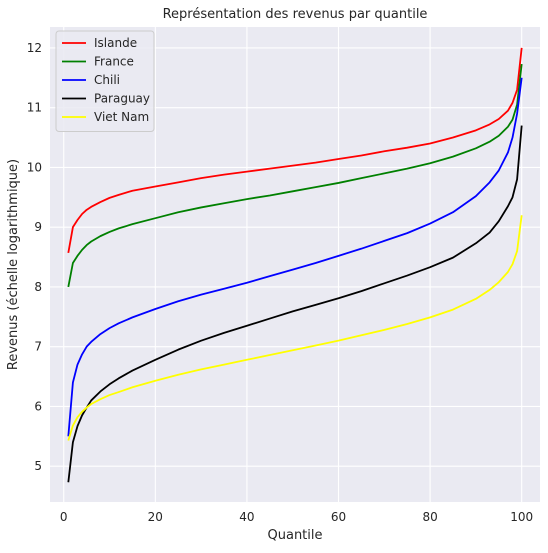 The height and width of the screenshot is (553, 548). What do you see at coordinates (295, 535) in the screenshot?
I see `x-axis-label: Quantile` at bounding box center [295, 535].